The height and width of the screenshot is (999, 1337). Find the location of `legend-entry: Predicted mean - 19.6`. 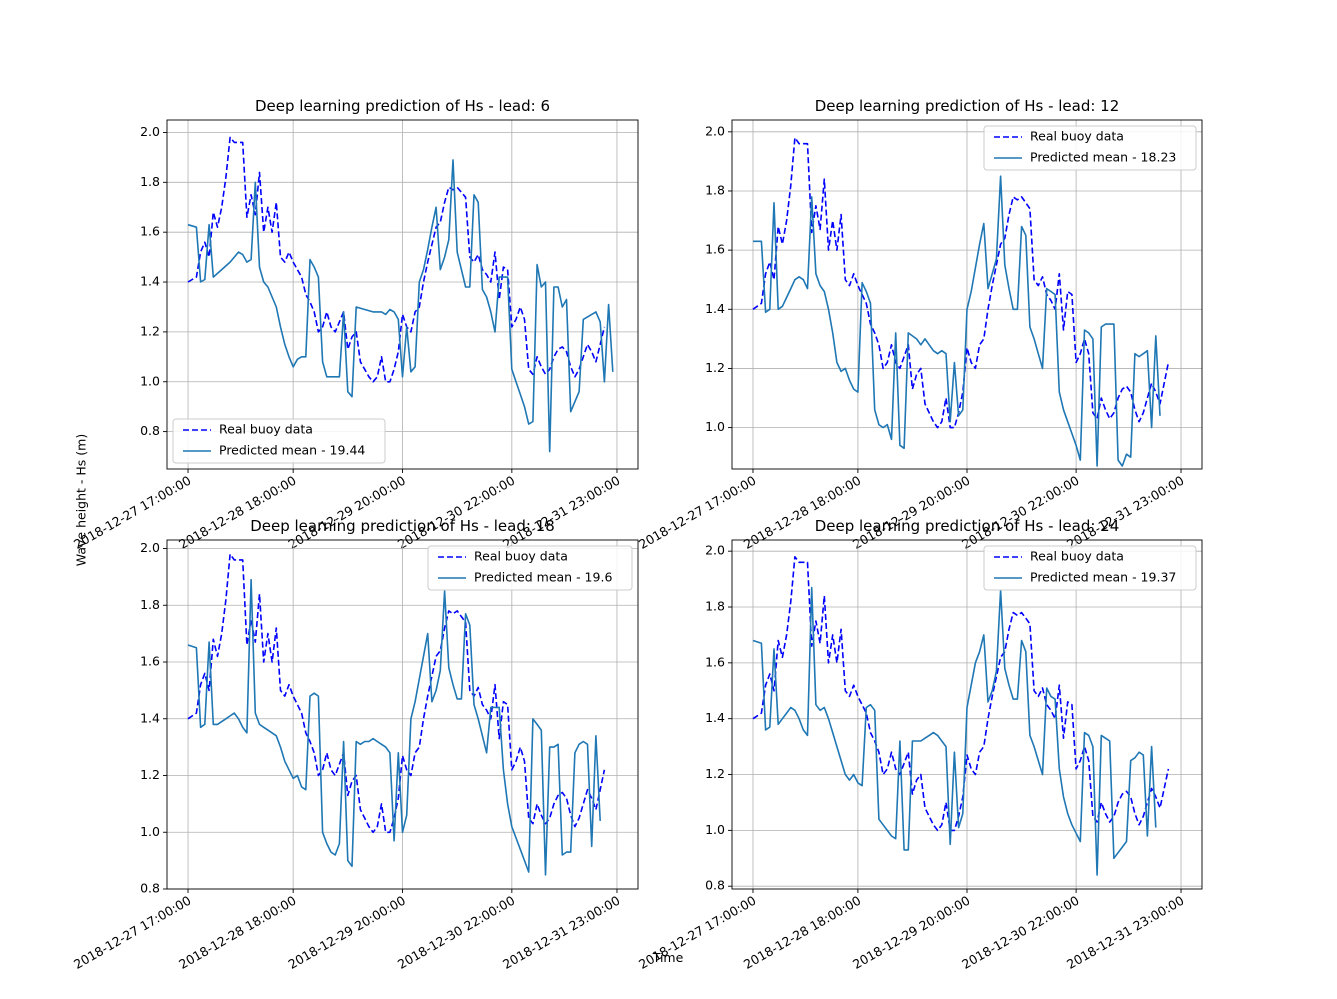

legend-entry: Predicted mean - 19.6 is located at coordinates (543, 577).